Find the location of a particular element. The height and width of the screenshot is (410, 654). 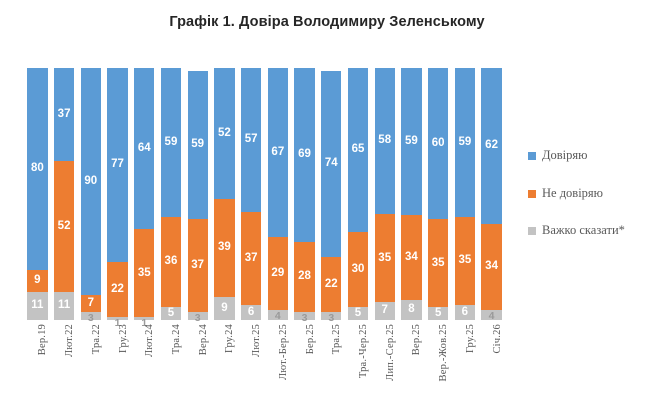

bar-group: 64 35 1 is located at coordinates (144, 198).